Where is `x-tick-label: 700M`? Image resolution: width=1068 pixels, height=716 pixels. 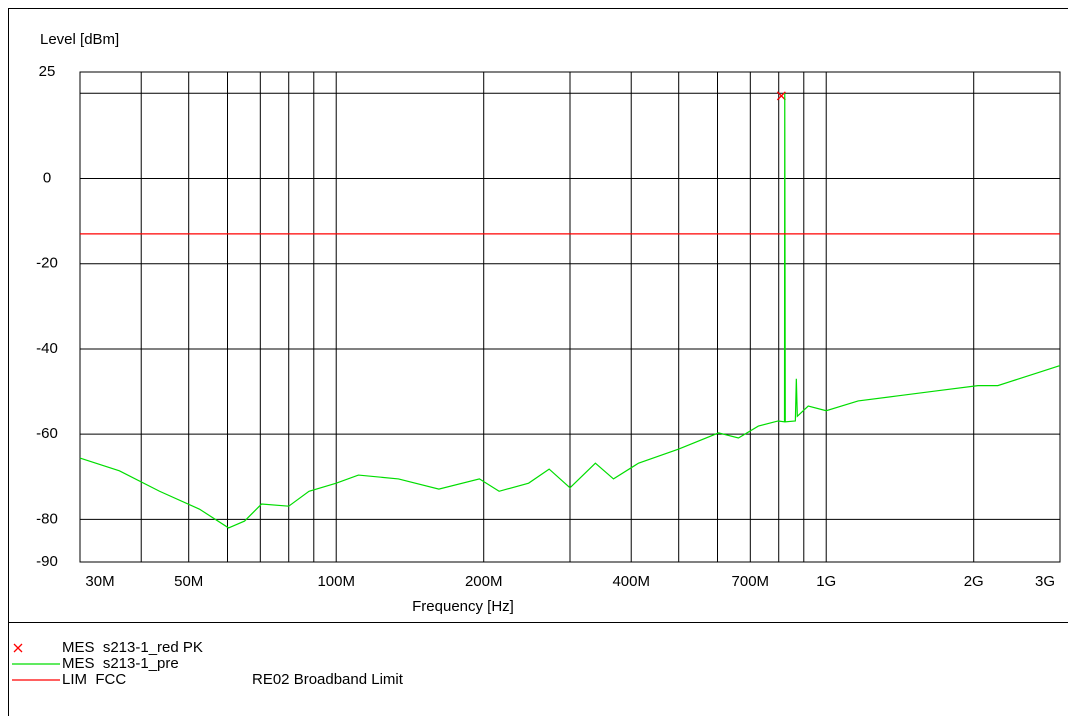 x-tick-label: 700M is located at coordinates (751, 581).